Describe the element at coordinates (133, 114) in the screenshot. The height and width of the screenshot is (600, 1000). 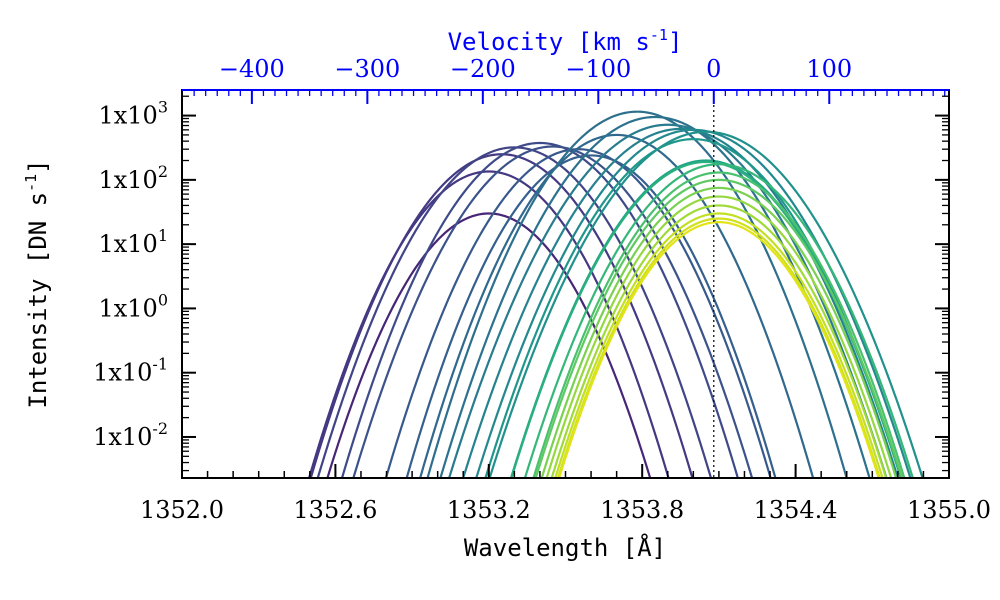
I see `y-tick-label: 1x10³` at that location.